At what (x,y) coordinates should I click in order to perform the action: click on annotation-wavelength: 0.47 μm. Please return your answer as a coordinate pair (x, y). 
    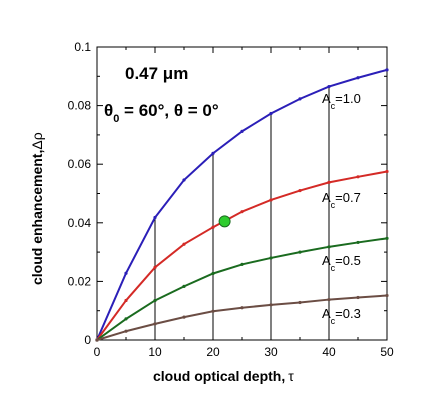
    Looking at the image, I should click on (156, 73).